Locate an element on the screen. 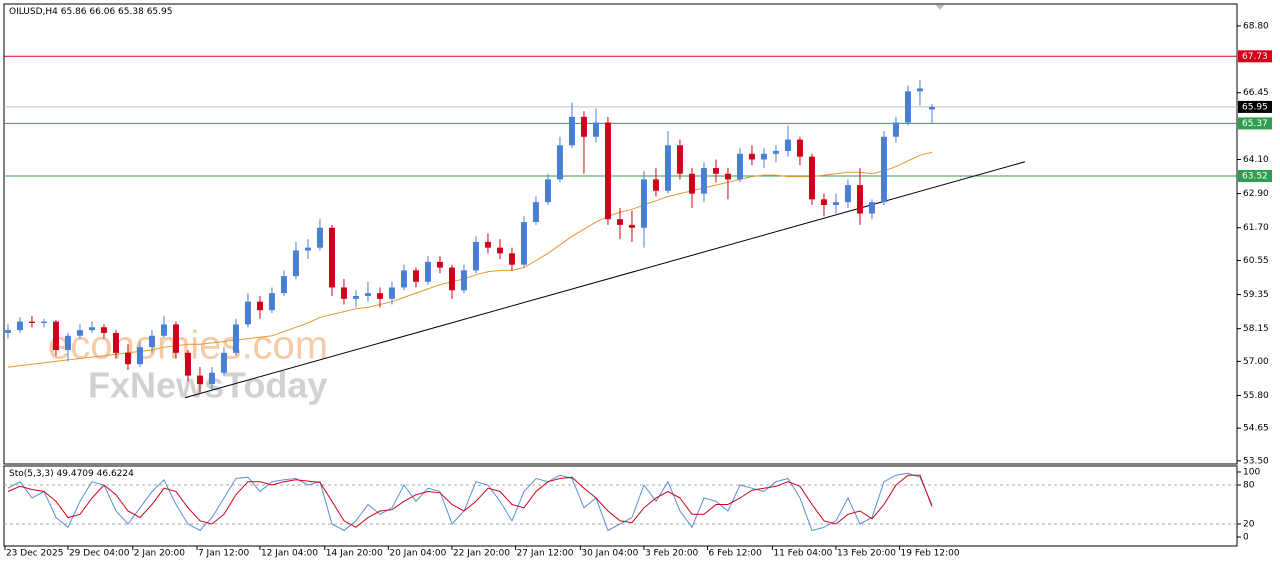 This screenshot has height=571, width=1280. level-label: 67.73 is located at coordinates (1255, 57).